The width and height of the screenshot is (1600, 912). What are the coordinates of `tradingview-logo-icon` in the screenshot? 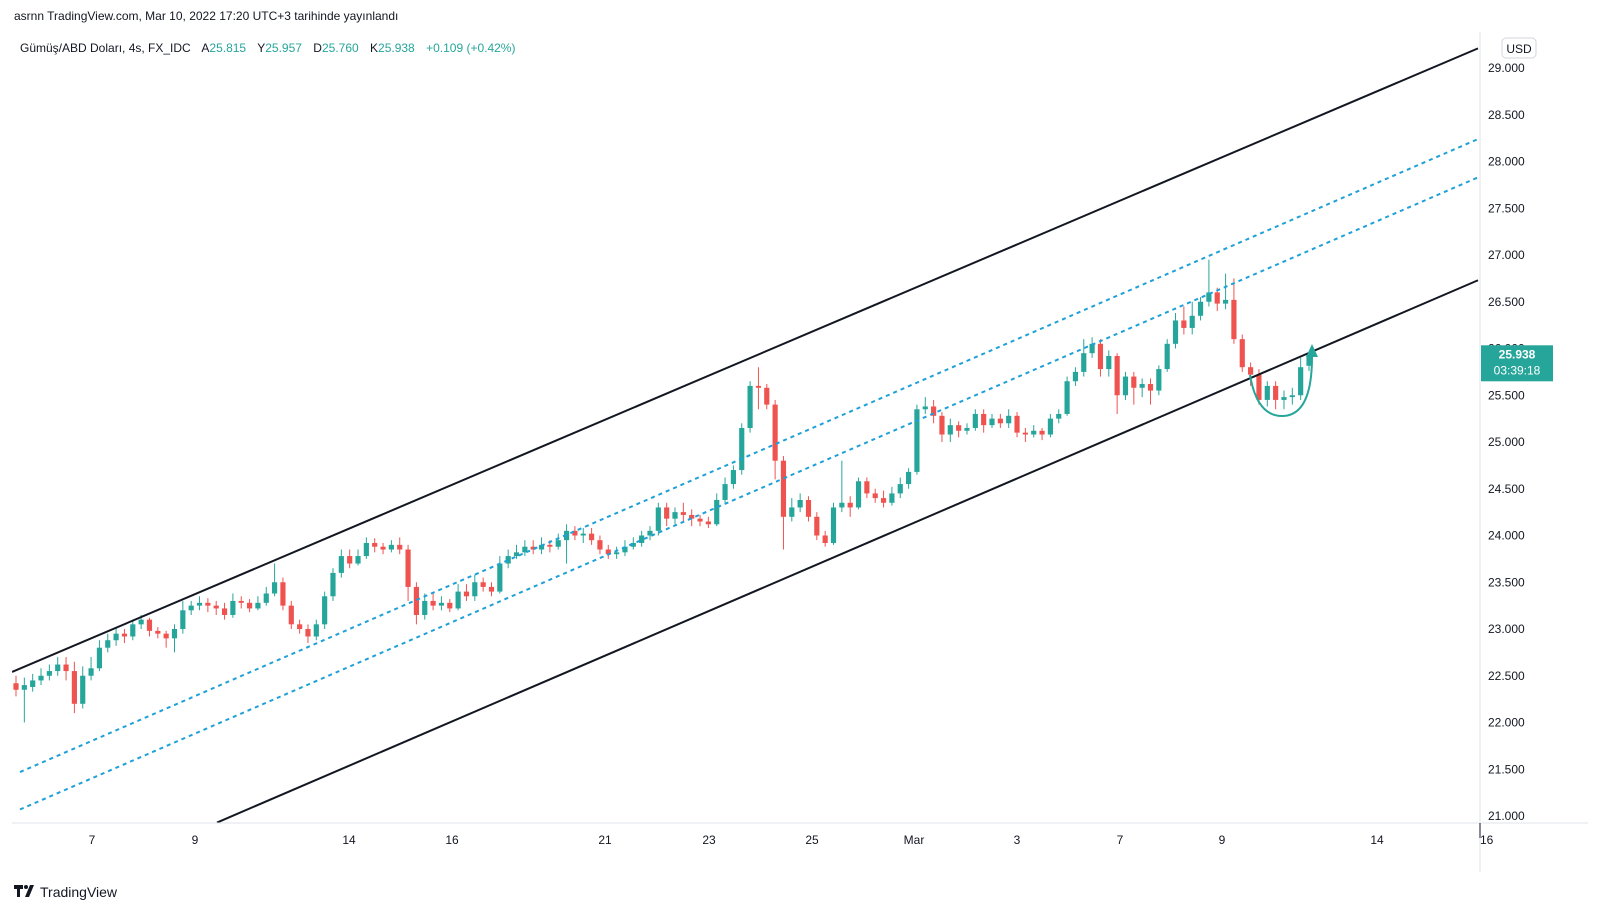 It's located at (25, 892).